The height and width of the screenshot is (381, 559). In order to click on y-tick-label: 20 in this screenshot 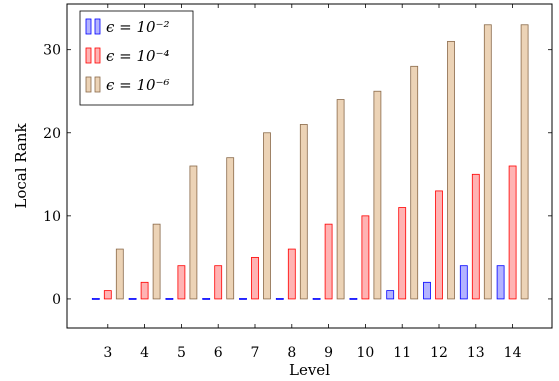, I will do `click(52, 134)`.